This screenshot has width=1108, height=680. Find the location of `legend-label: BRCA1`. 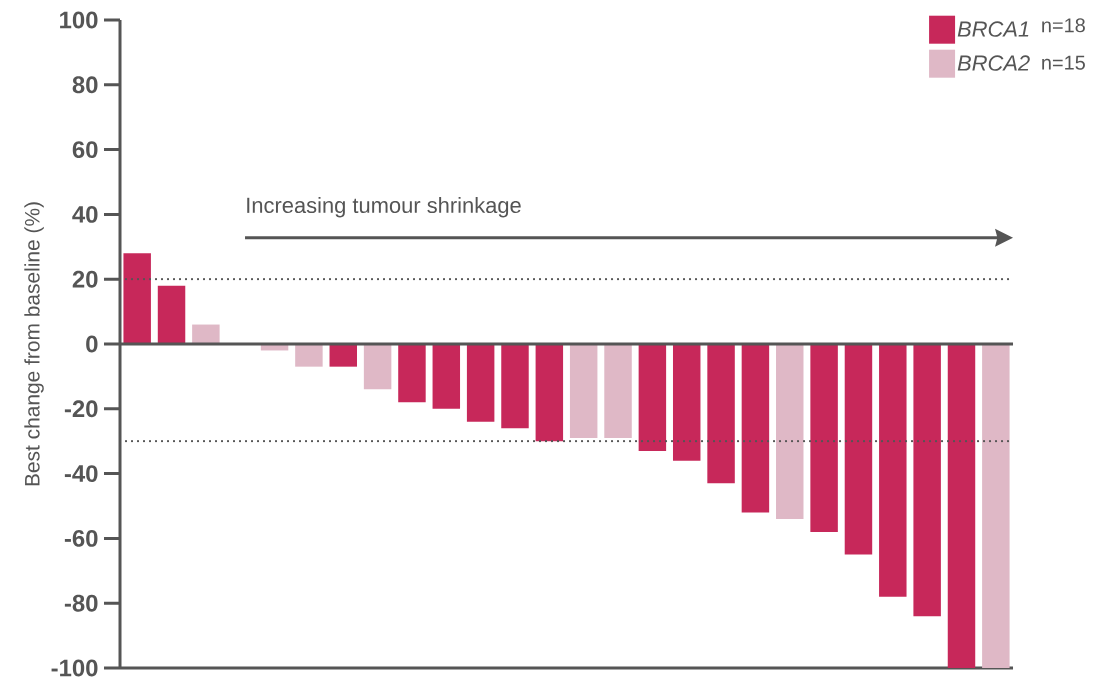

legend-label: BRCA1 is located at coordinates (993, 29).